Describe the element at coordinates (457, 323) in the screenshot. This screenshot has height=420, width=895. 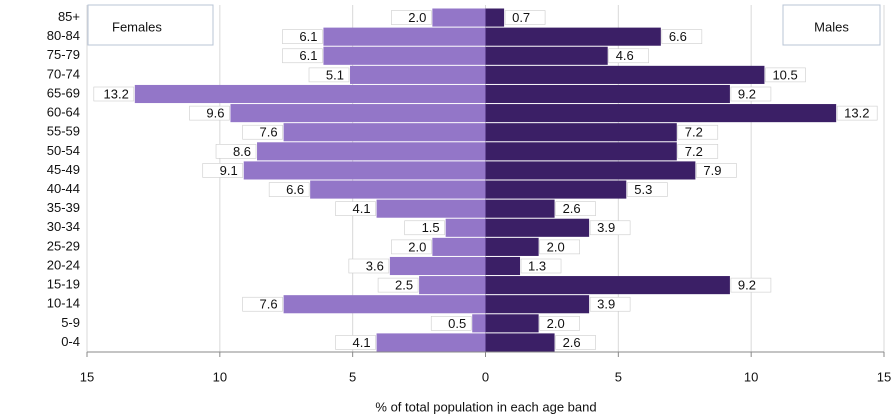
I see `value-label: 0.5` at that location.